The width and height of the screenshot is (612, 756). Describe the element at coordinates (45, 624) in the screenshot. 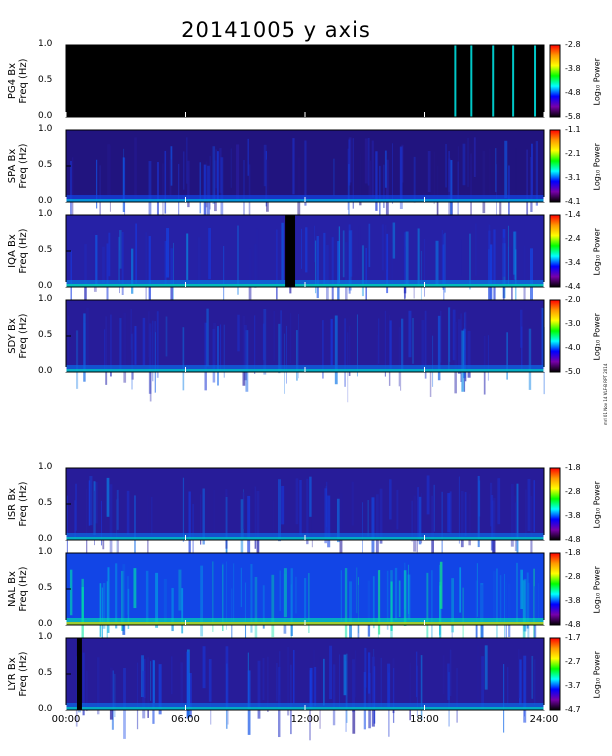

I see `y-tick-label: 0.0` at that location.